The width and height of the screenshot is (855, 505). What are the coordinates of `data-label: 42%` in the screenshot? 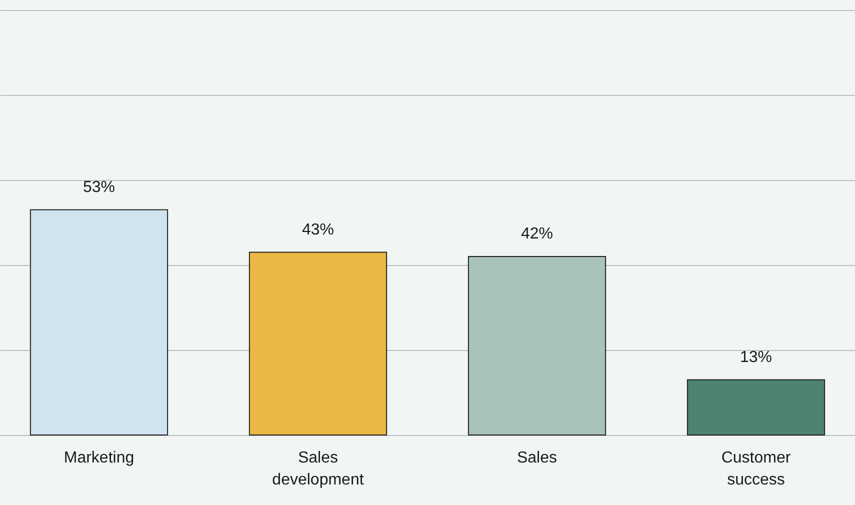 It's located at (537, 234).